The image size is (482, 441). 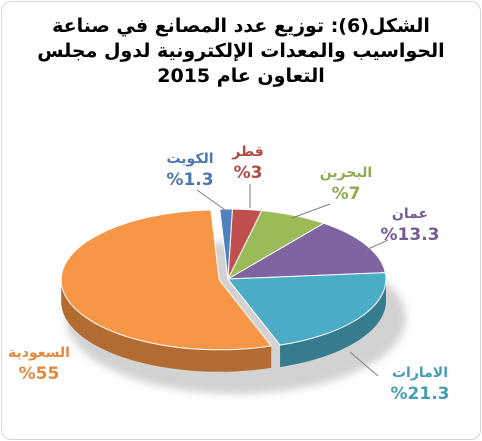 What do you see at coordinates (420, 394) in the screenshot?
I see `data-label-value: %21.3` at bounding box center [420, 394].